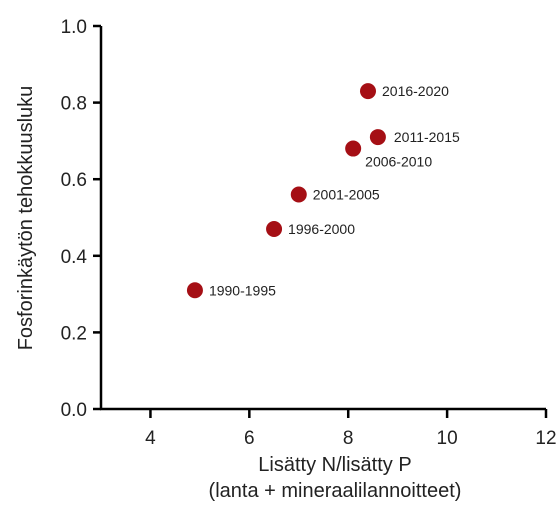 This screenshot has height=523, width=560. Describe the element at coordinates (74, 180) in the screenshot. I see `y-tick-label: 0.6` at that location.